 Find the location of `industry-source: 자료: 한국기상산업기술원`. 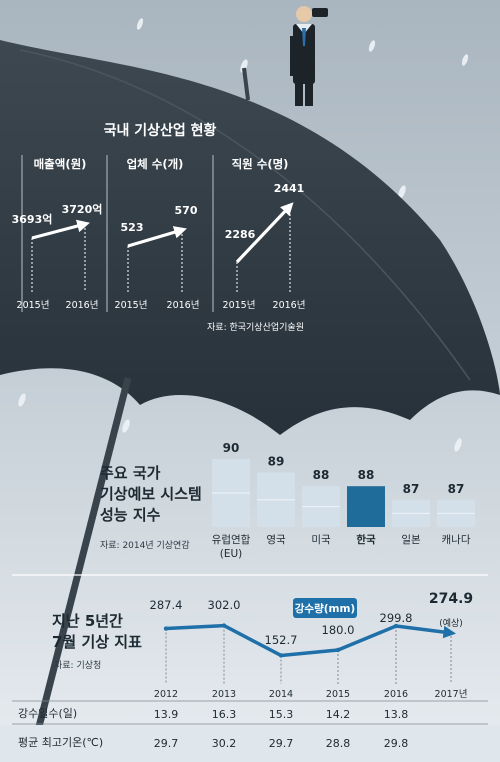

industry-source: 자료: 한국기상산업기술원 is located at coordinates (255, 327).